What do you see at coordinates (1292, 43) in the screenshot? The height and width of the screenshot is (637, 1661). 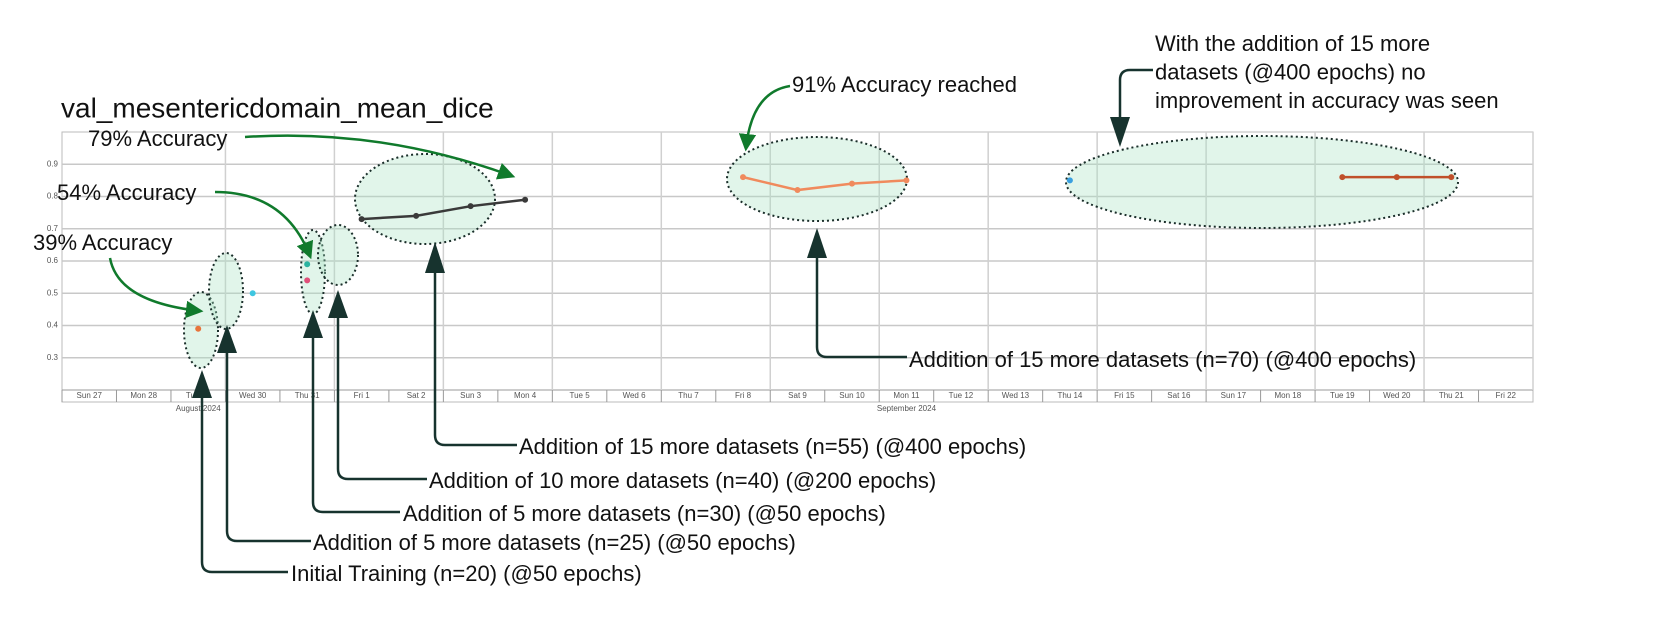 I see `note-line: With the addition of 15 more` at bounding box center [1292, 43].